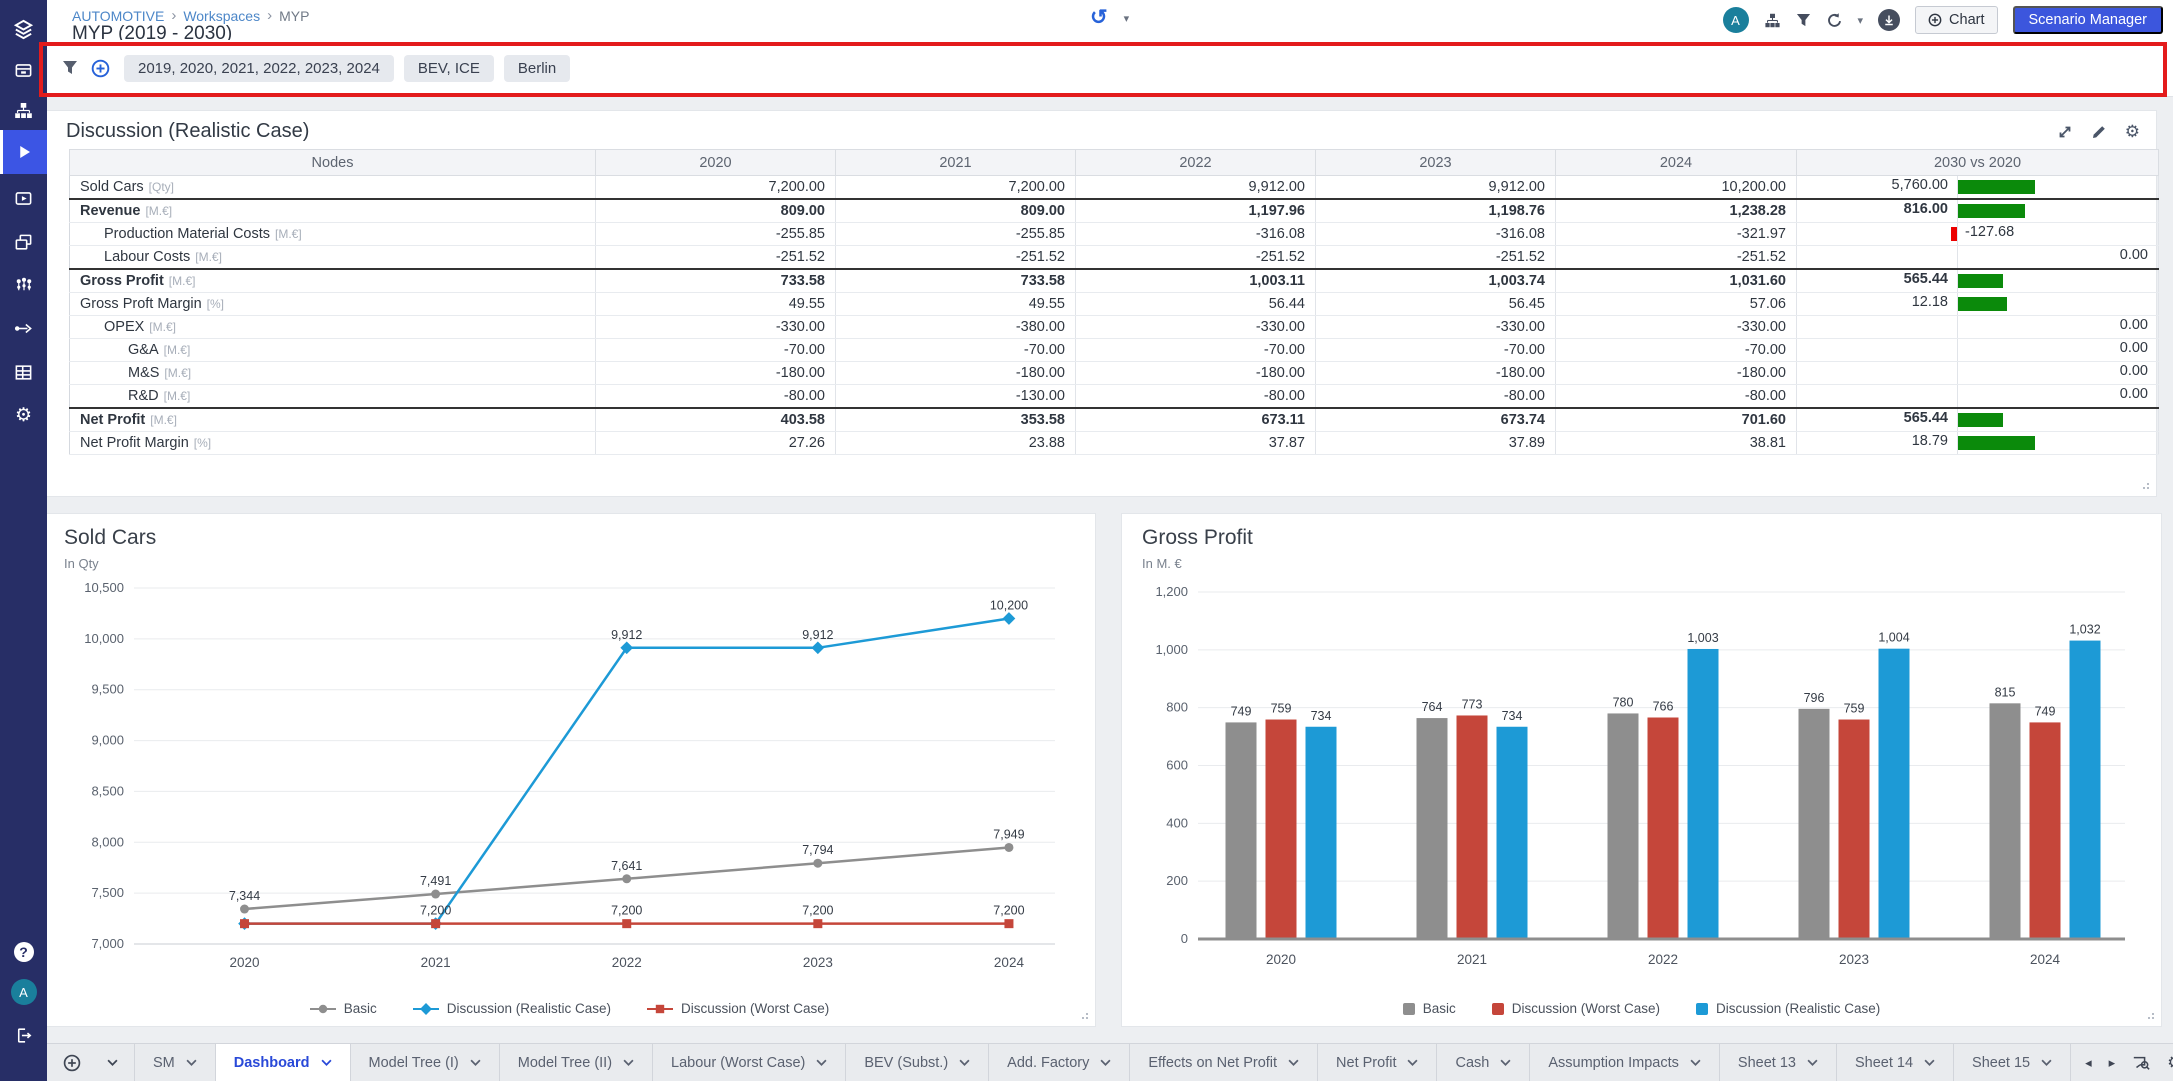  What do you see at coordinates (294, 15) in the screenshot?
I see `breadcrumb-myp: MYP` at bounding box center [294, 15].